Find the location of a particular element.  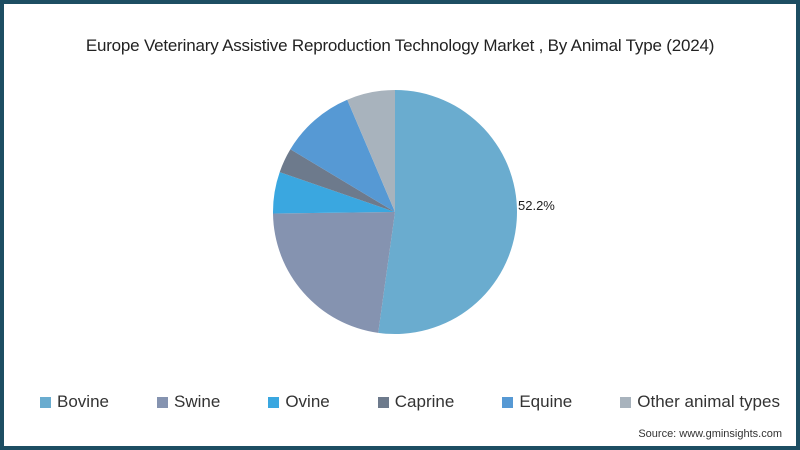

source-text: Source: www.gminsights.com is located at coordinates (710, 434).